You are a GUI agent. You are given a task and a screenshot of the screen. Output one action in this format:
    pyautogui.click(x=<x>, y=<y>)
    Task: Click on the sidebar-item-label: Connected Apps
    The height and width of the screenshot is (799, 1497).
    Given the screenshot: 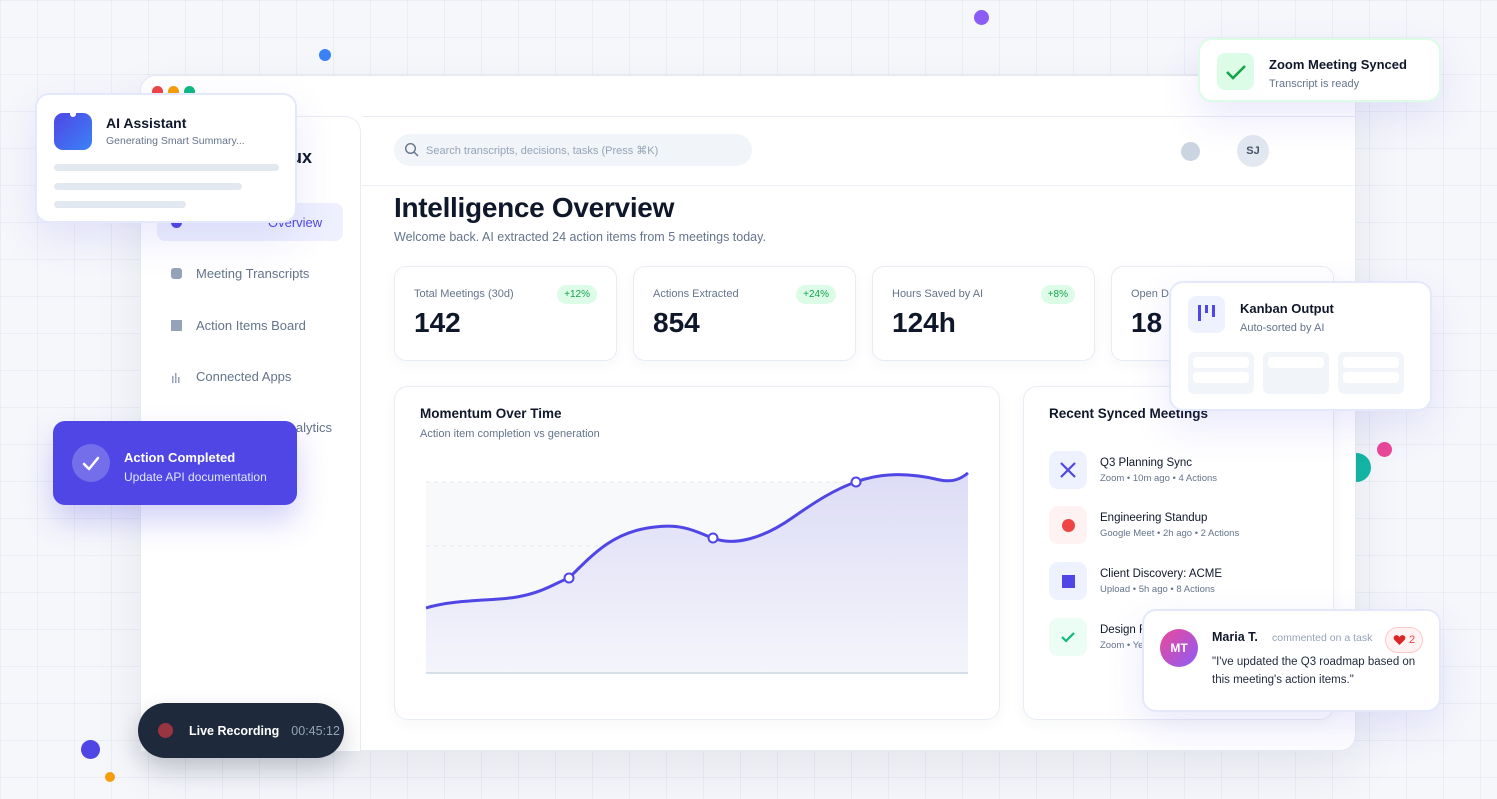 What is the action you would take?
    pyautogui.click(x=244, y=376)
    